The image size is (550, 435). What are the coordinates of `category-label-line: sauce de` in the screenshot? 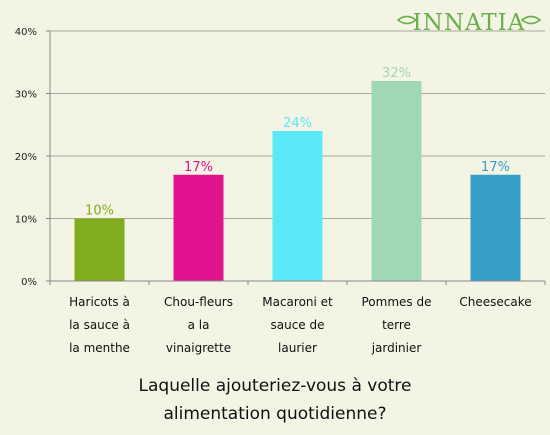 It's located at (297, 325).